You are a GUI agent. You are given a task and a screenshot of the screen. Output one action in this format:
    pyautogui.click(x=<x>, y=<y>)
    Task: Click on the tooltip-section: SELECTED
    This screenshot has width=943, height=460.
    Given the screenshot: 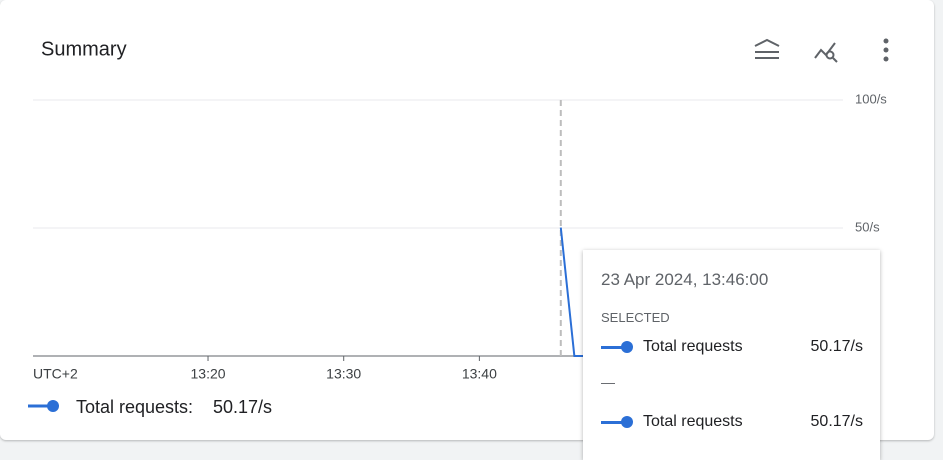 What is the action you would take?
    pyautogui.click(x=635, y=317)
    